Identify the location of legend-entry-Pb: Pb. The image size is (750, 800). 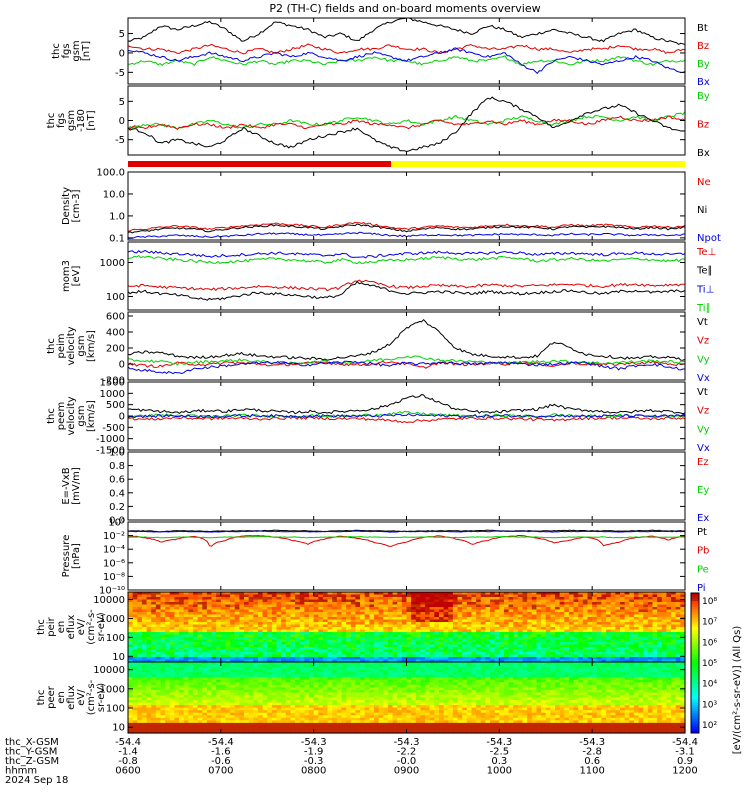
(703, 551).